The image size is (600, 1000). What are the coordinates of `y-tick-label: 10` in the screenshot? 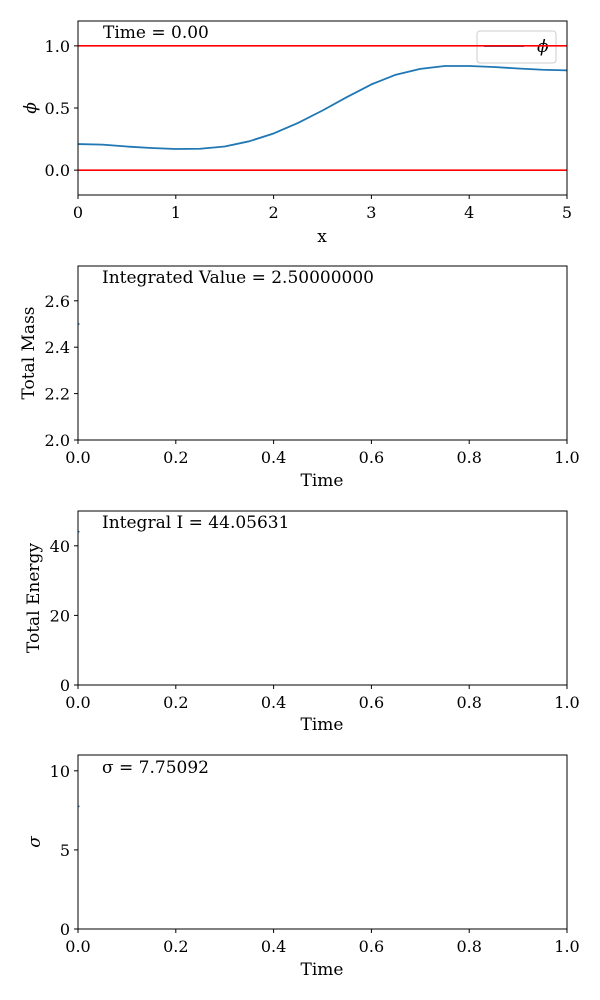 It's located at (60, 771).